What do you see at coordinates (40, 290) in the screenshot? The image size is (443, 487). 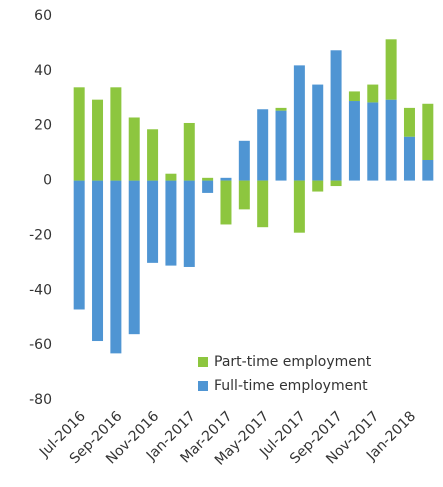 I see `y-tick-label: -40` at bounding box center [40, 290].